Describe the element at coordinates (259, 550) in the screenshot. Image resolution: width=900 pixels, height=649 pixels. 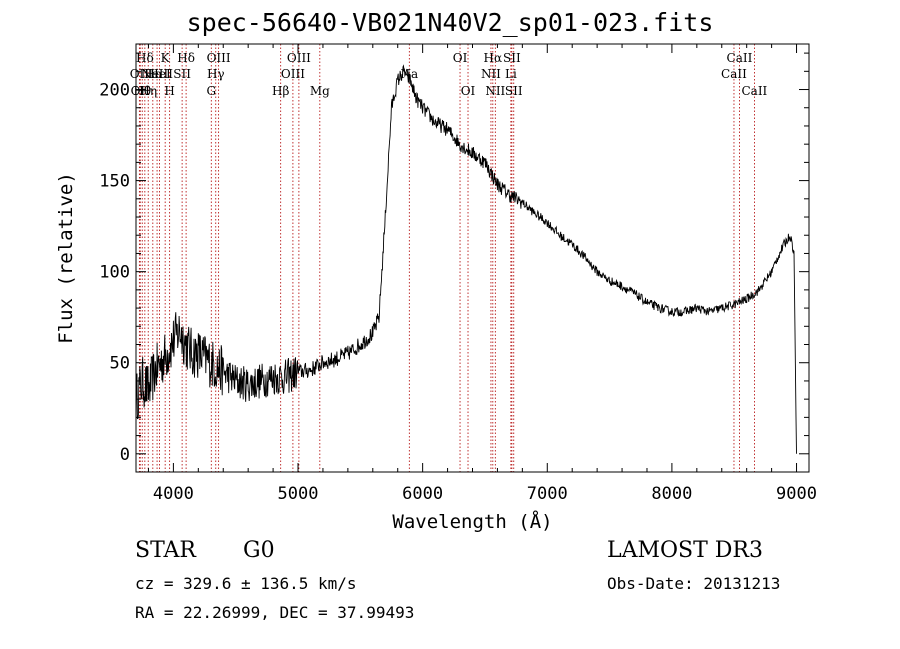
I see `object-subclass: G0` at that location.